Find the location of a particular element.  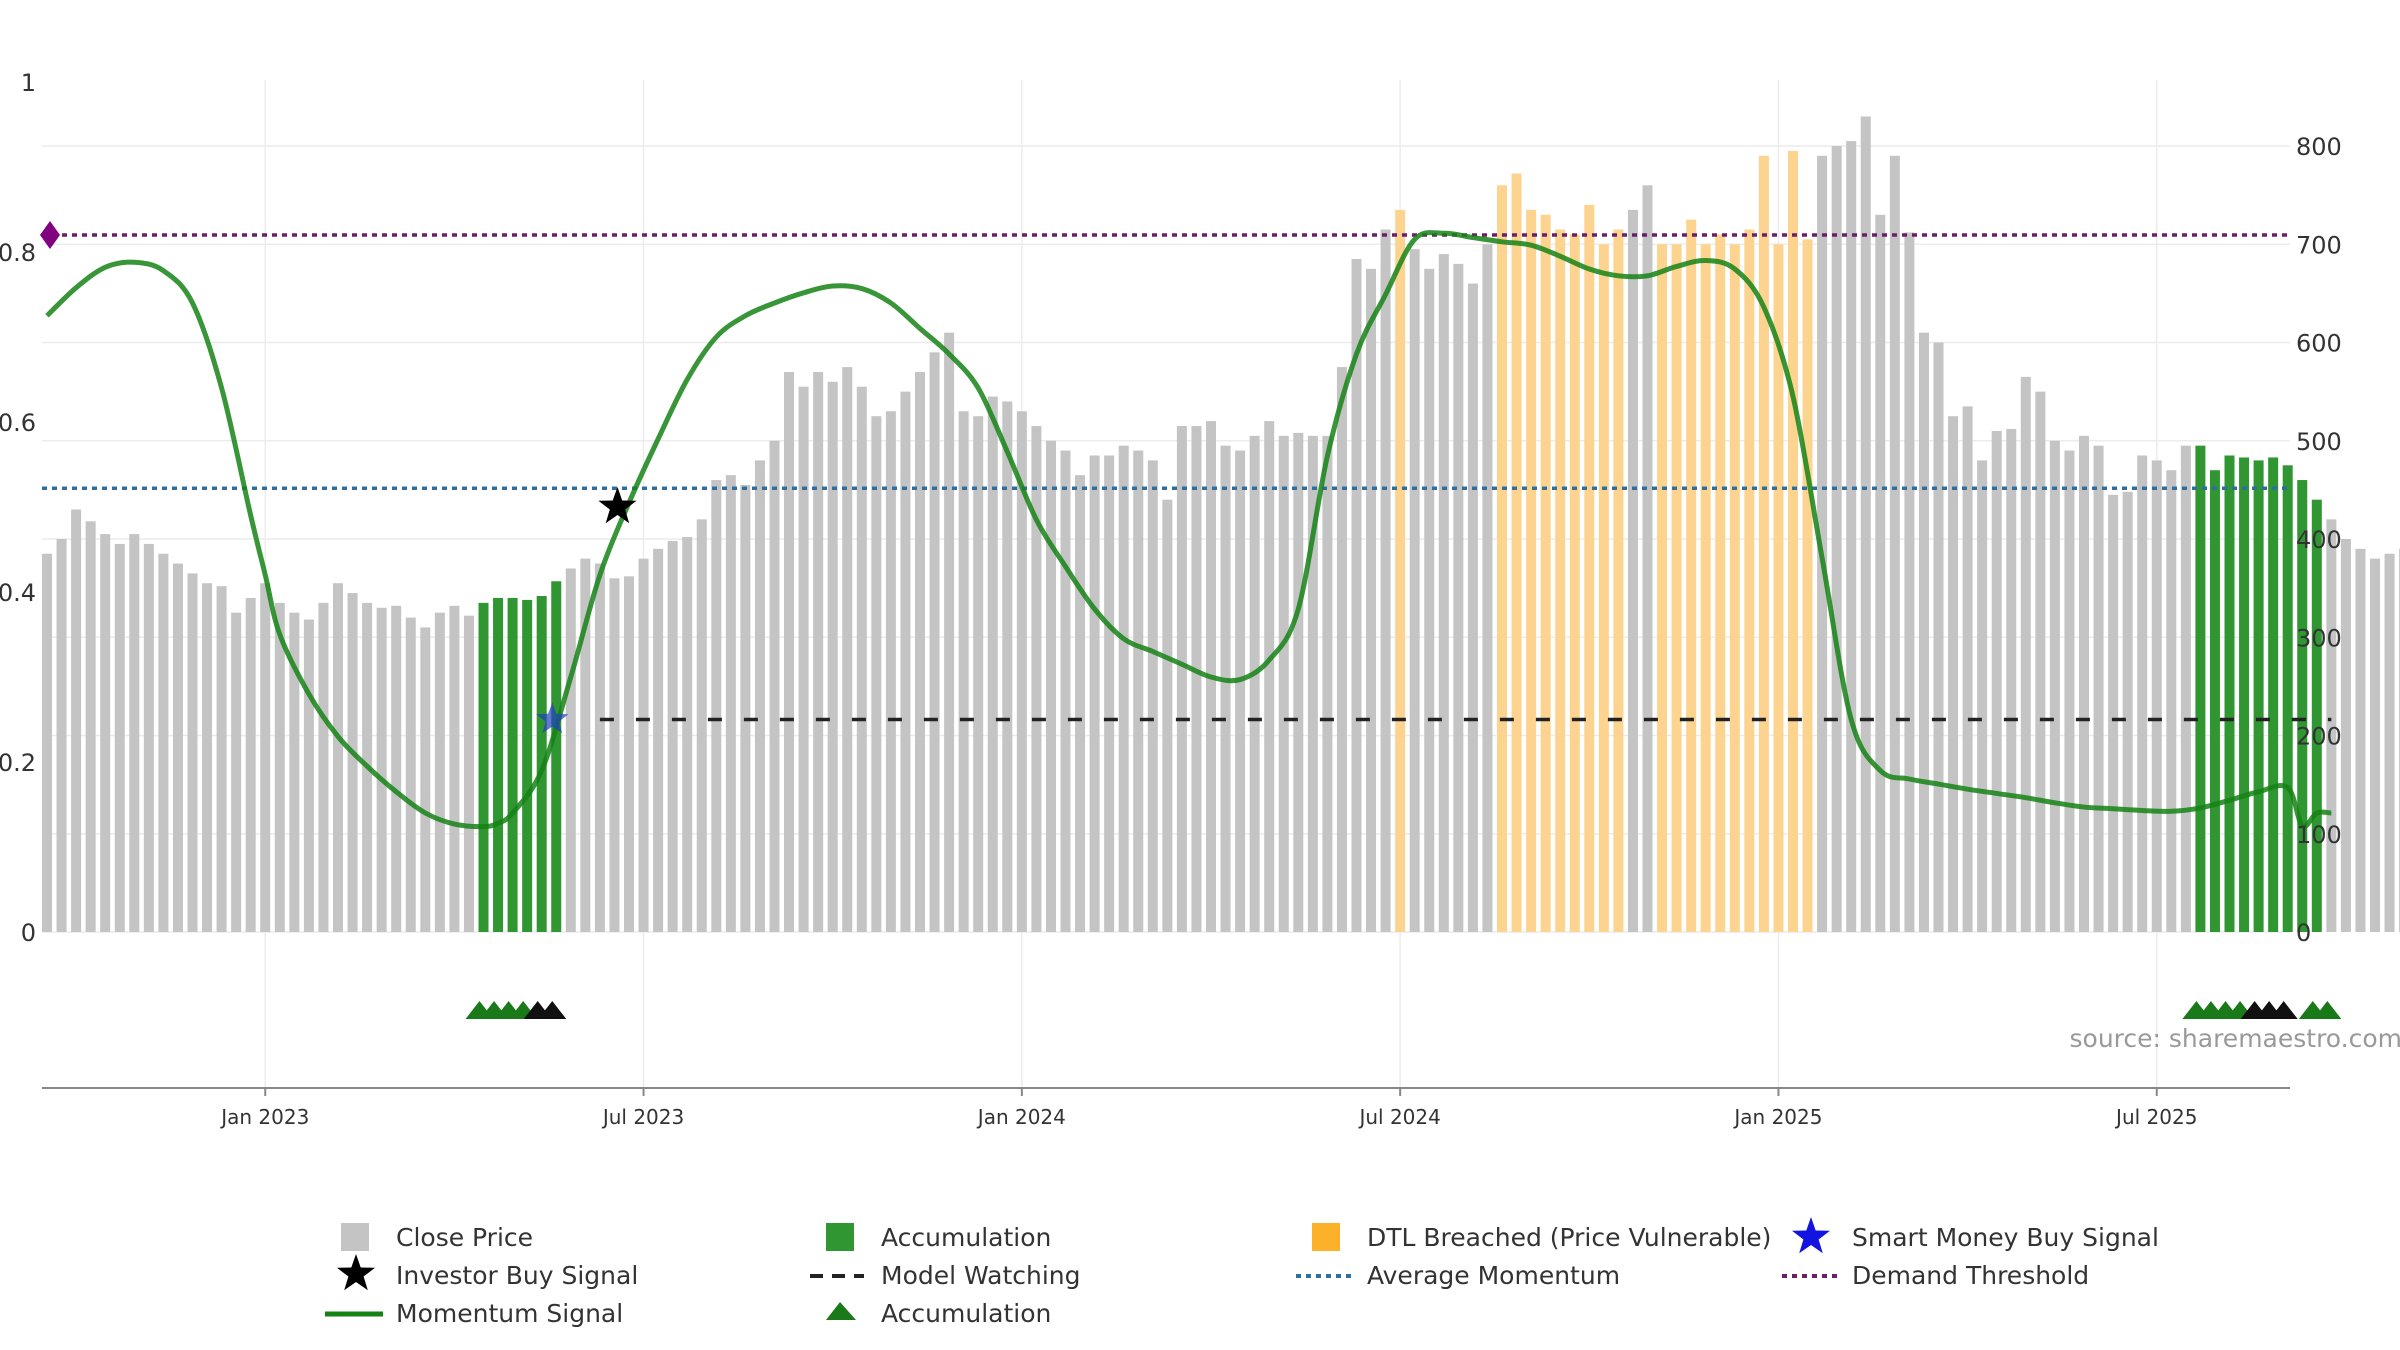

legend-watching-label: Model Watching is located at coordinates (981, 1275).